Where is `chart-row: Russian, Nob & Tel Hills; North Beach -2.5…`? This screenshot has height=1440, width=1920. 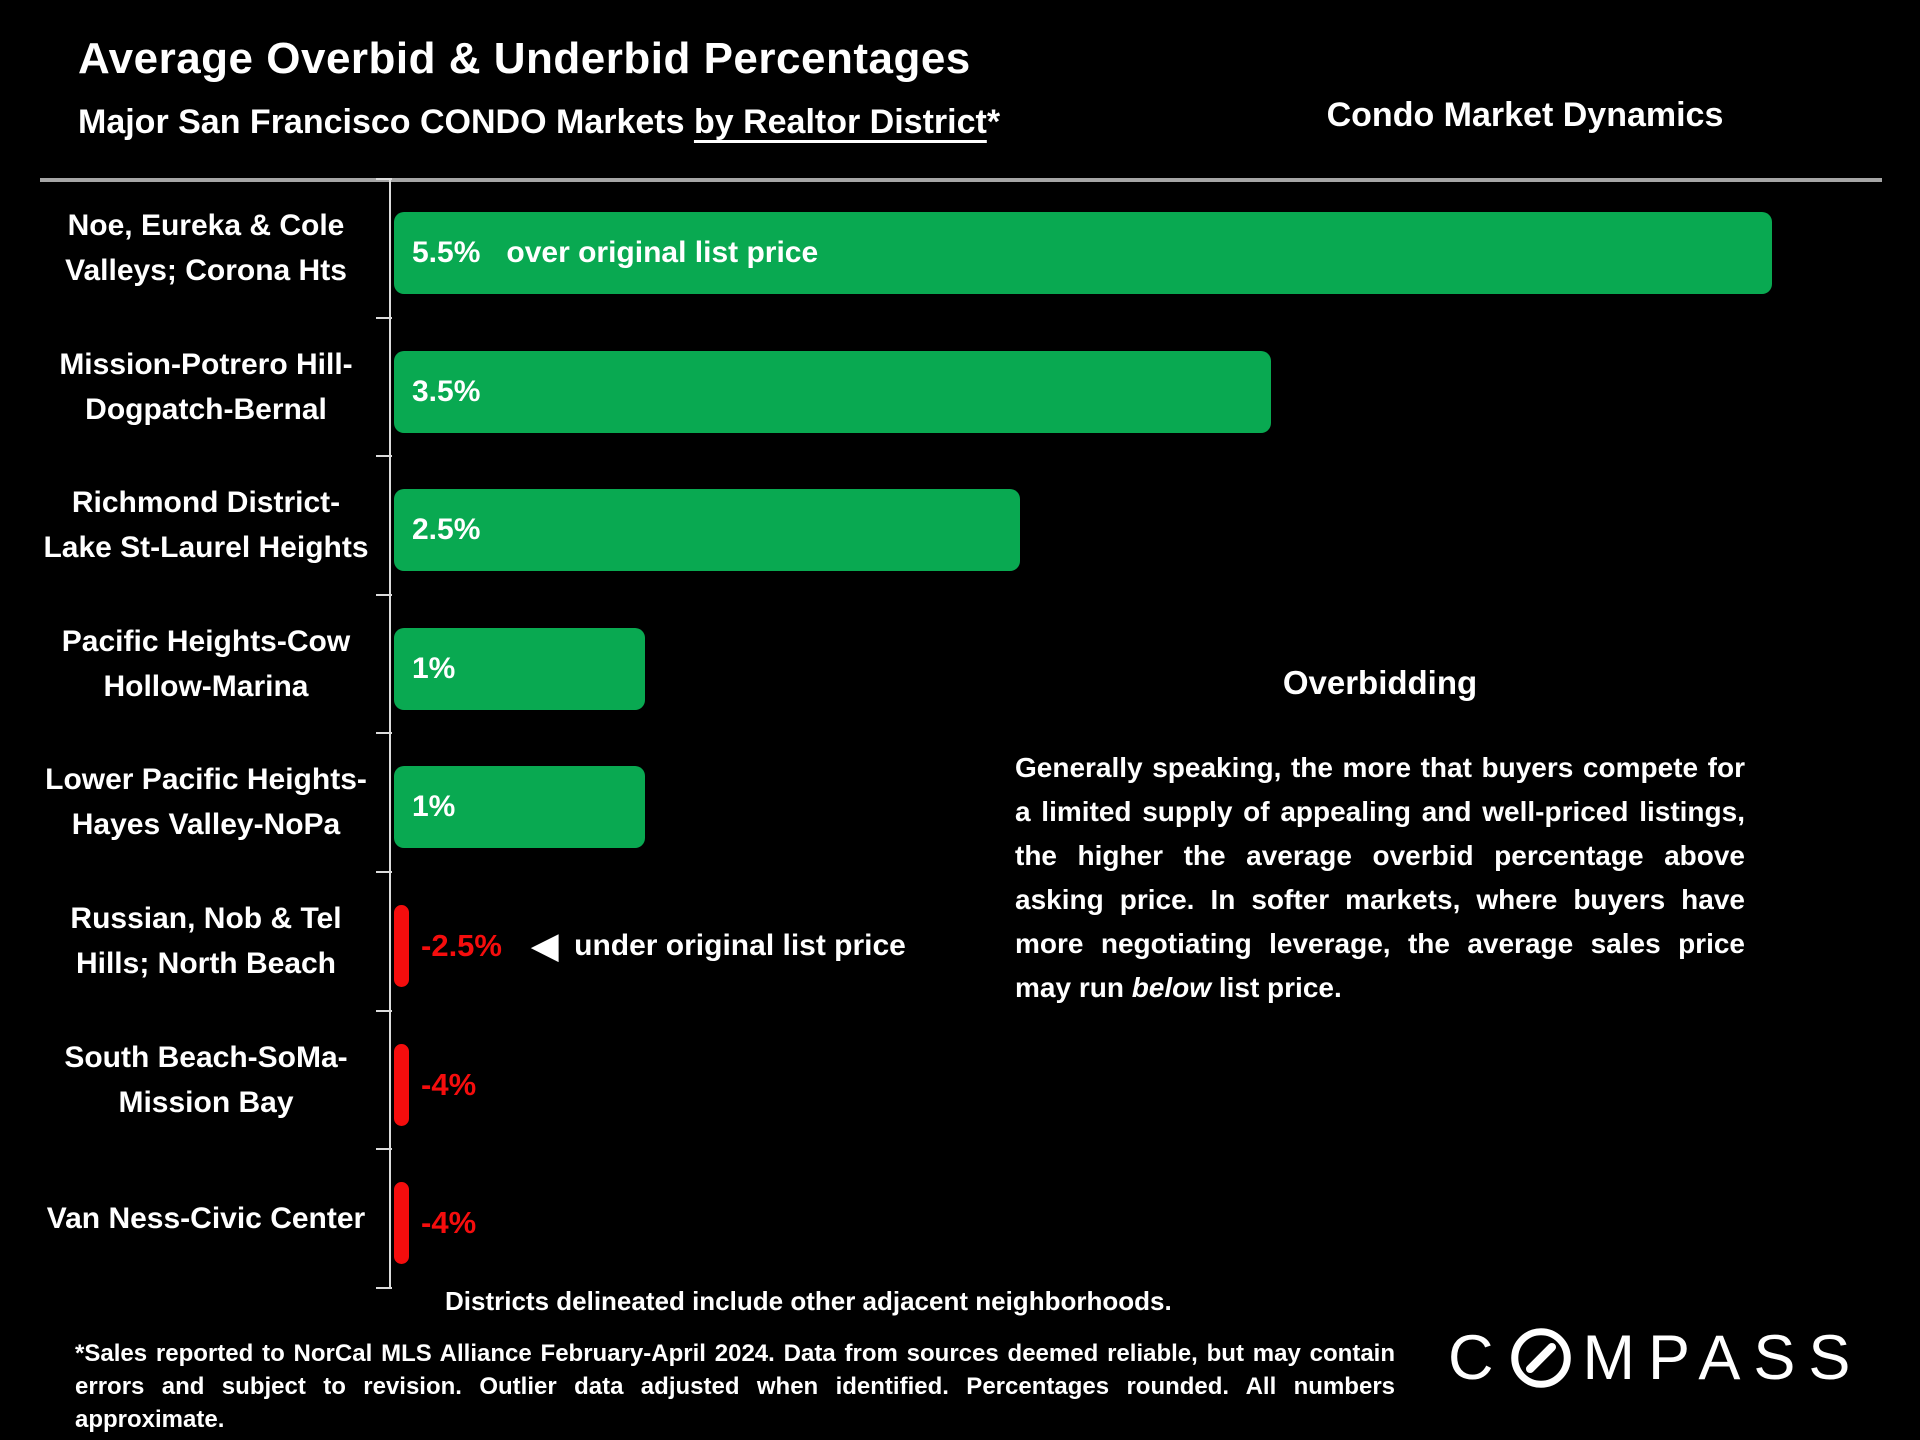
chart-row: Russian, Nob & Tel Hills; North Beach -2.5… is located at coordinates (960, 941).